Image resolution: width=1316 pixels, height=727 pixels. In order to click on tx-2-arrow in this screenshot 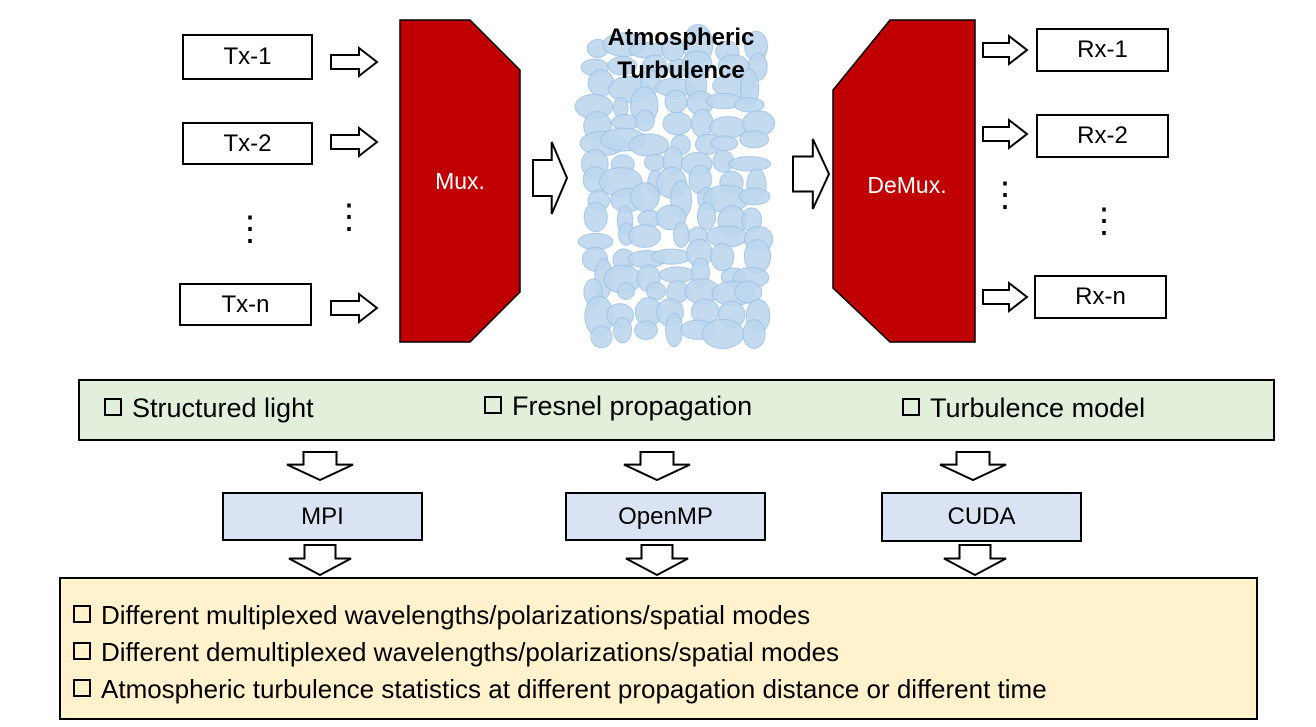, I will do `click(354, 142)`.